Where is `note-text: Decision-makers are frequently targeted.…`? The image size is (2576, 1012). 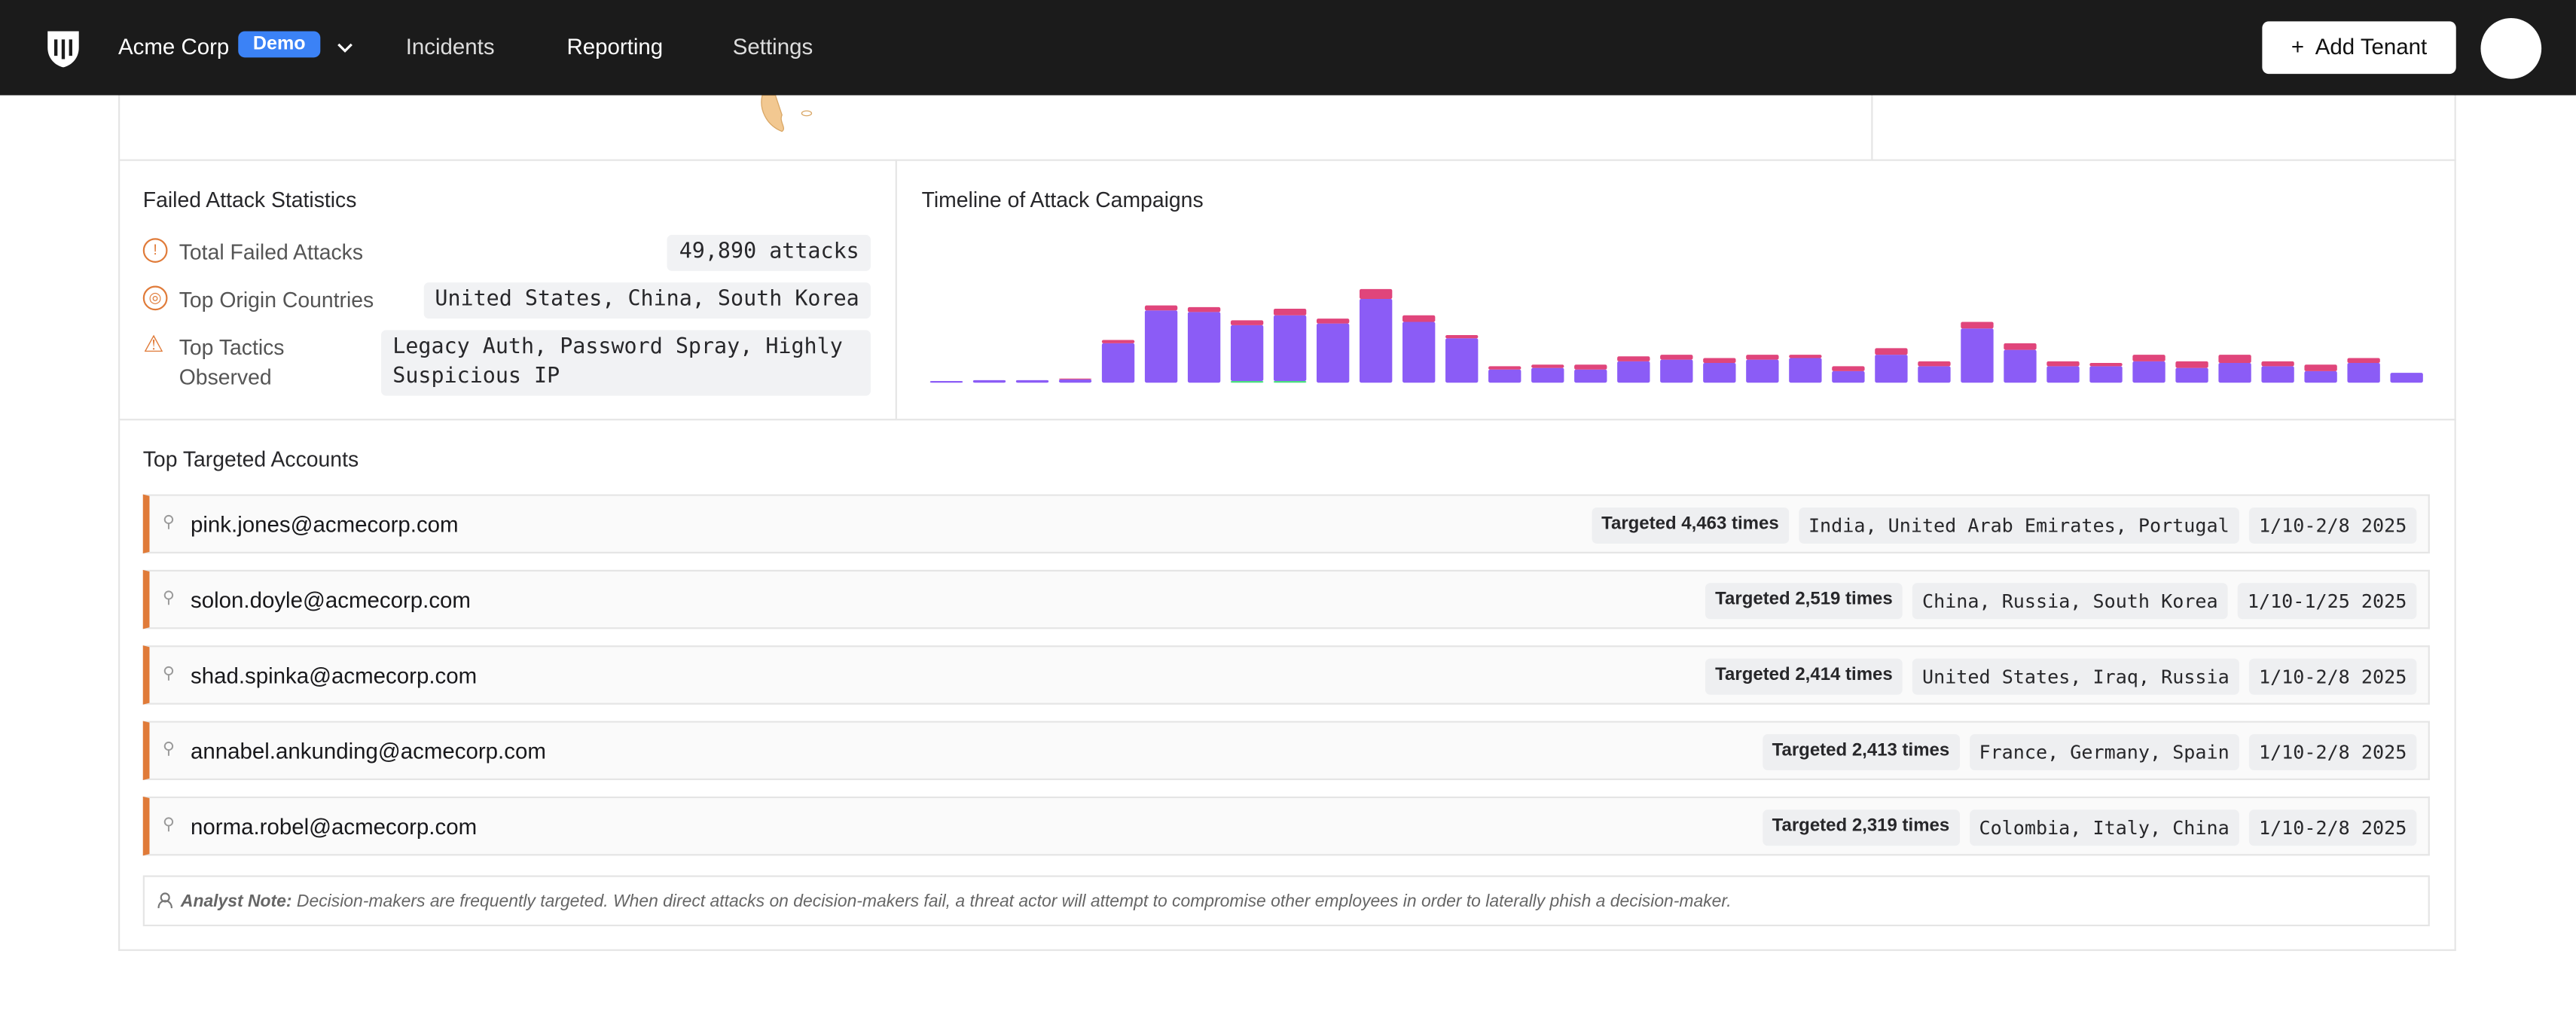 note-text: Decision-makers are frequently targeted.… is located at coordinates (1014, 902).